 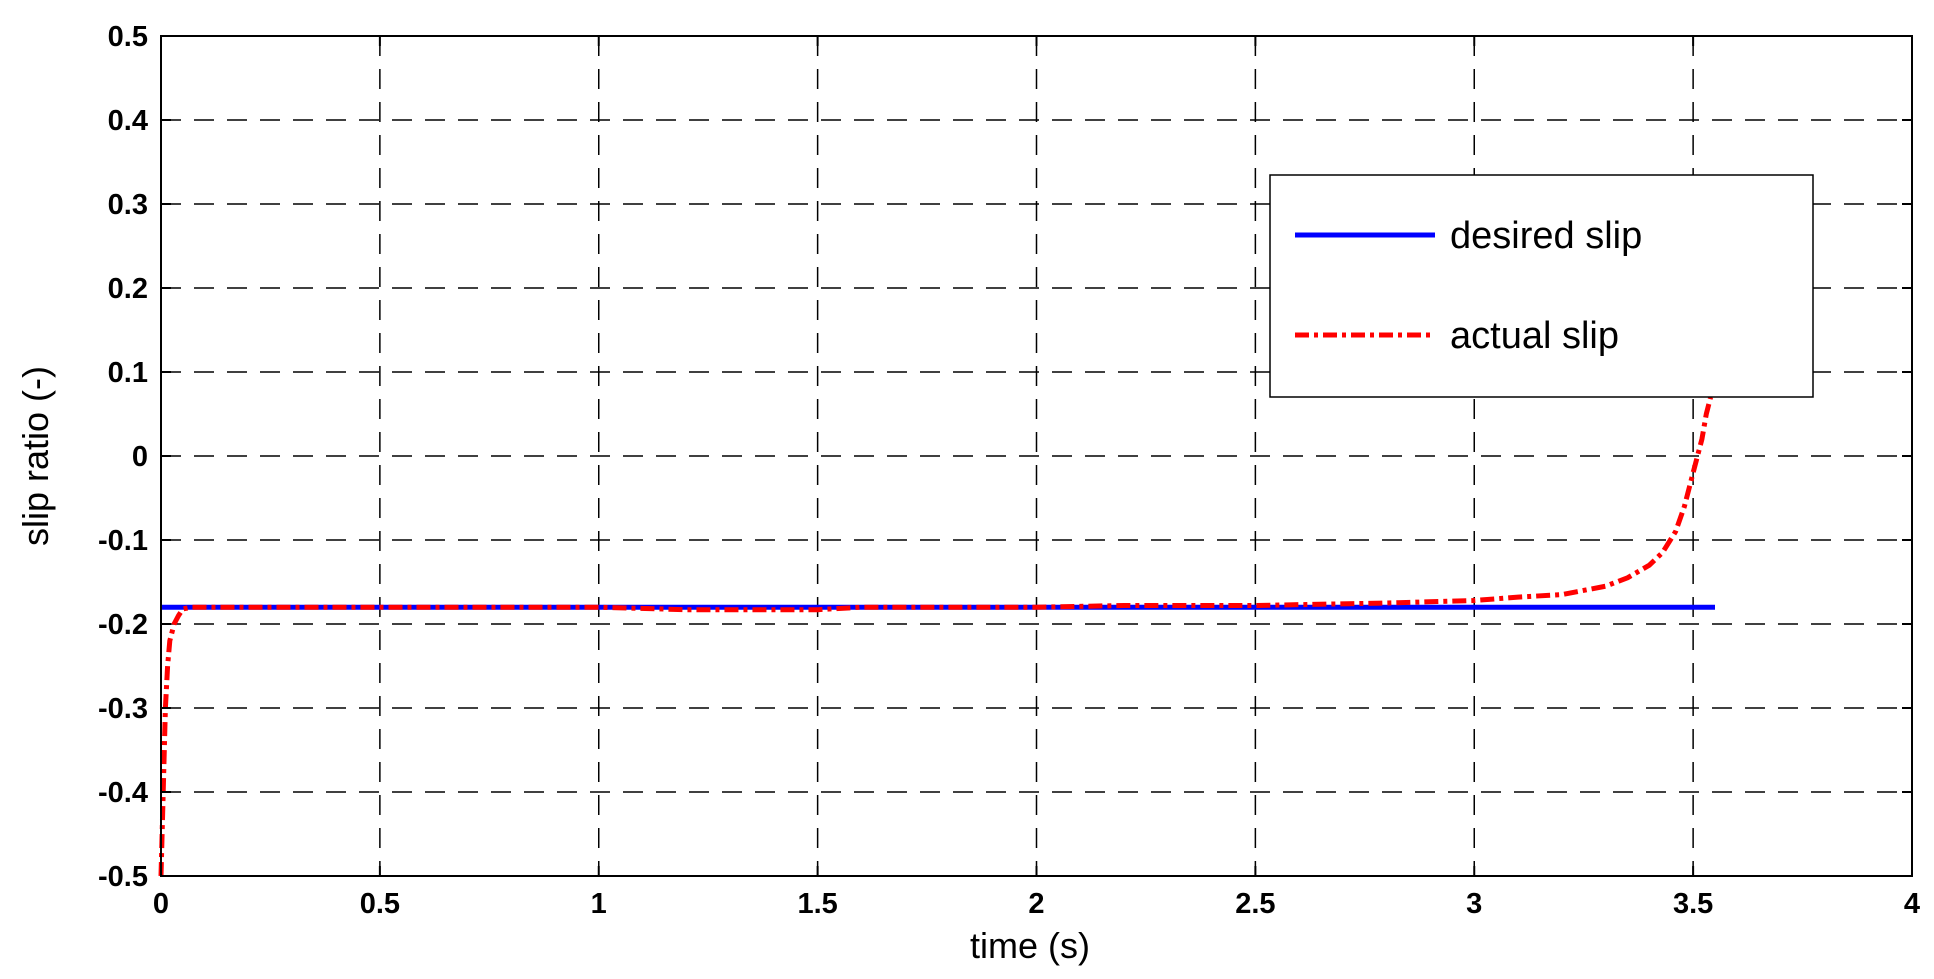 I want to click on x-tick-label: 2.5, so click(x=1255, y=904).